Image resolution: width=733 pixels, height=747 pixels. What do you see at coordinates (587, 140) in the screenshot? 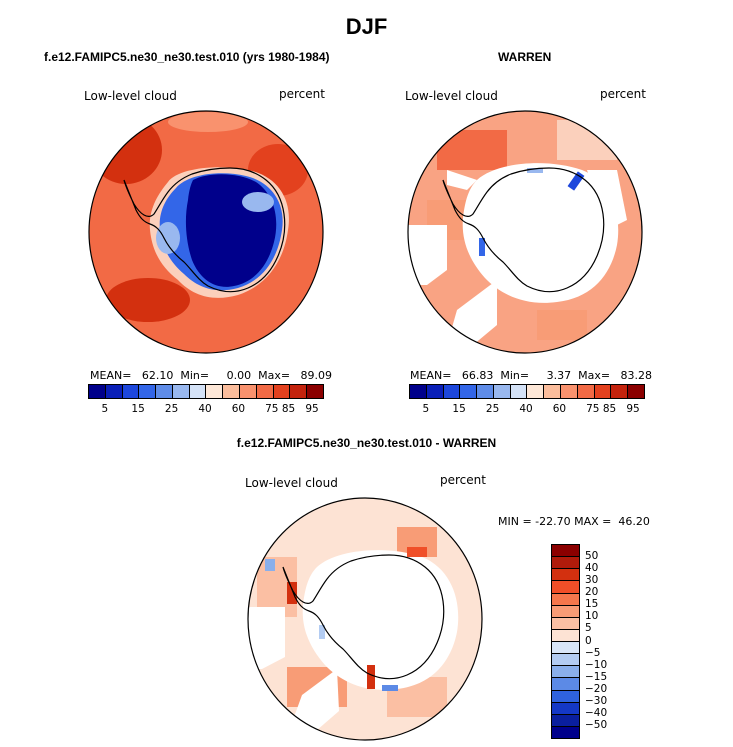
I see `panel-2-pale-region` at bounding box center [587, 140].